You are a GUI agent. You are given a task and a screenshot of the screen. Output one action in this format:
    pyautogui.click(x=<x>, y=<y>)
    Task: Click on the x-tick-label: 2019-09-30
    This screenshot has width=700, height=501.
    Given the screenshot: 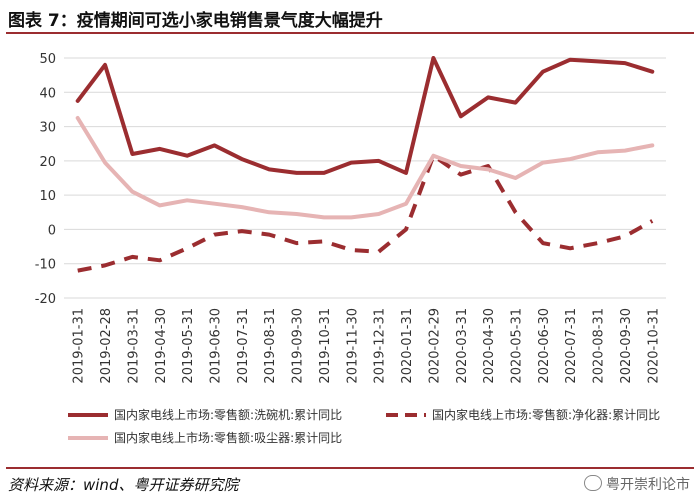 What is the action you would take?
    pyautogui.click(x=298, y=346)
    